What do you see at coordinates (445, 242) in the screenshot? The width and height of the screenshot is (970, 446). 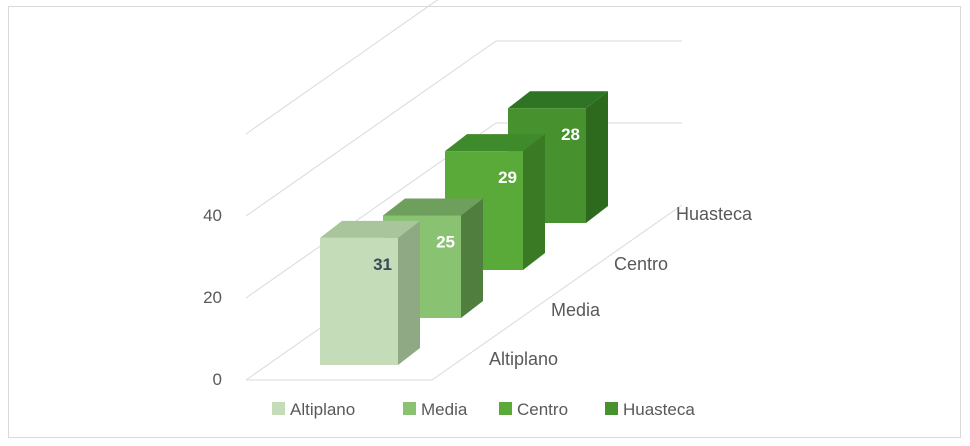 I see `data-label-media: 25` at bounding box center [445, 242].